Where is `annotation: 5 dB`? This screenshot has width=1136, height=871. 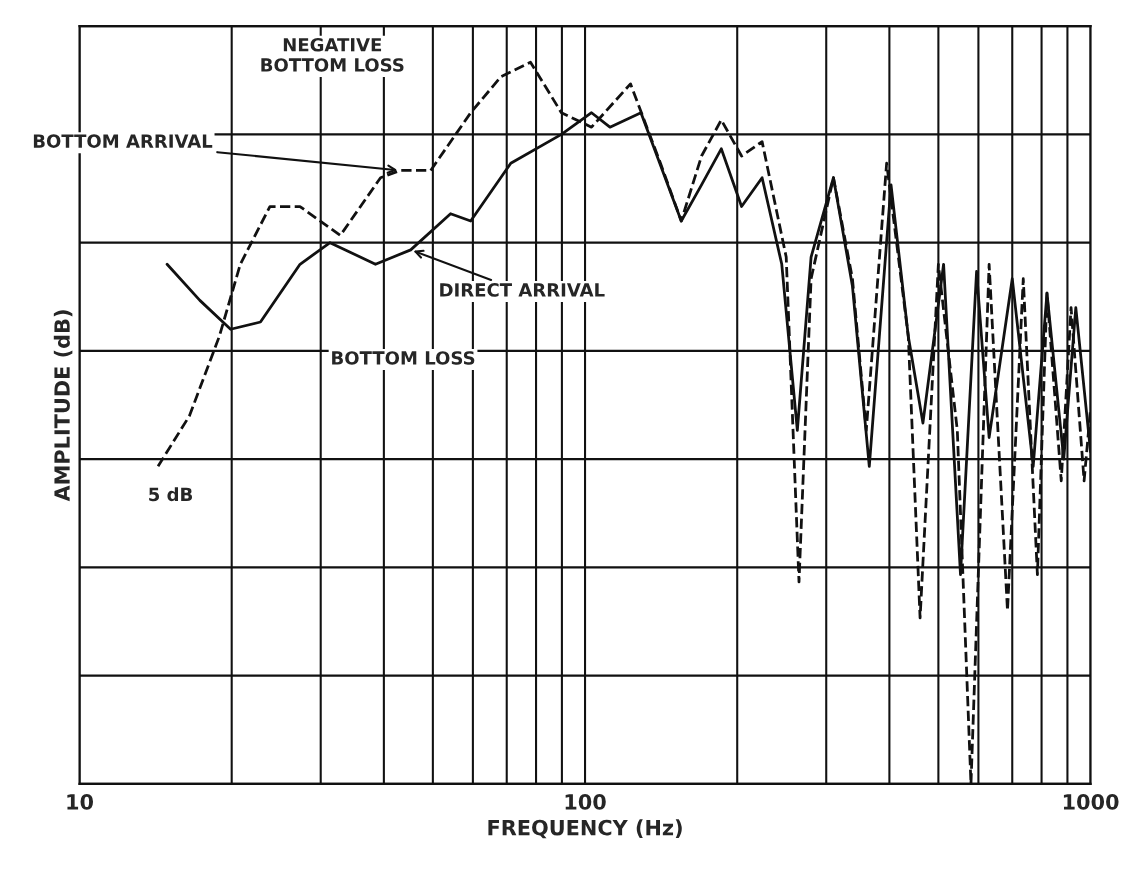
annotation: 5 dB is located at coordinates (171, 494).